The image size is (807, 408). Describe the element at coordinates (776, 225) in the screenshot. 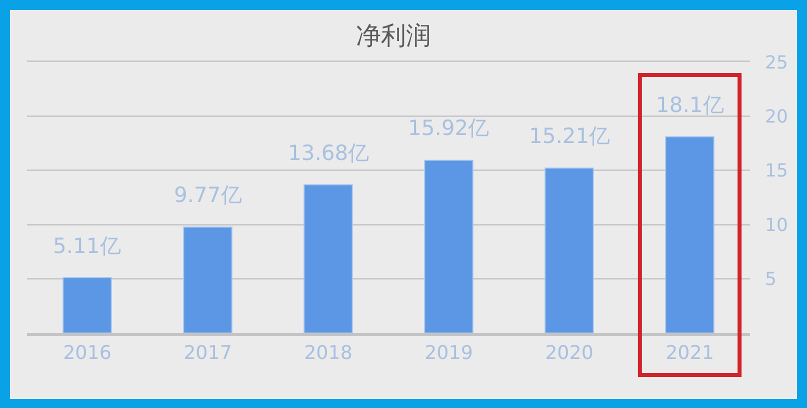

I see `y-tick-label: 10` at that location.